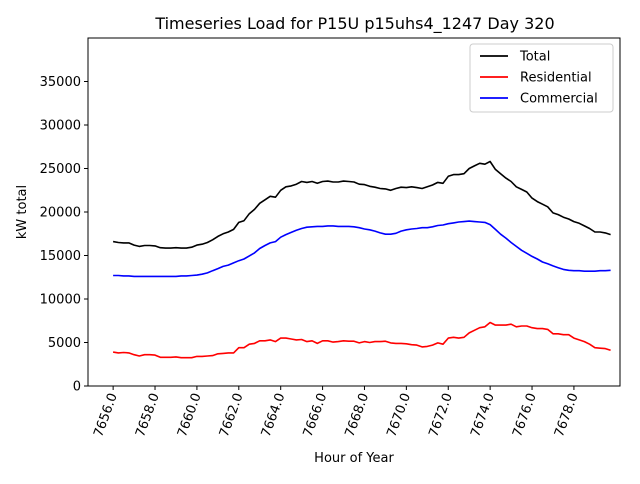  I want to click on series-line-total, so click(361, 204).